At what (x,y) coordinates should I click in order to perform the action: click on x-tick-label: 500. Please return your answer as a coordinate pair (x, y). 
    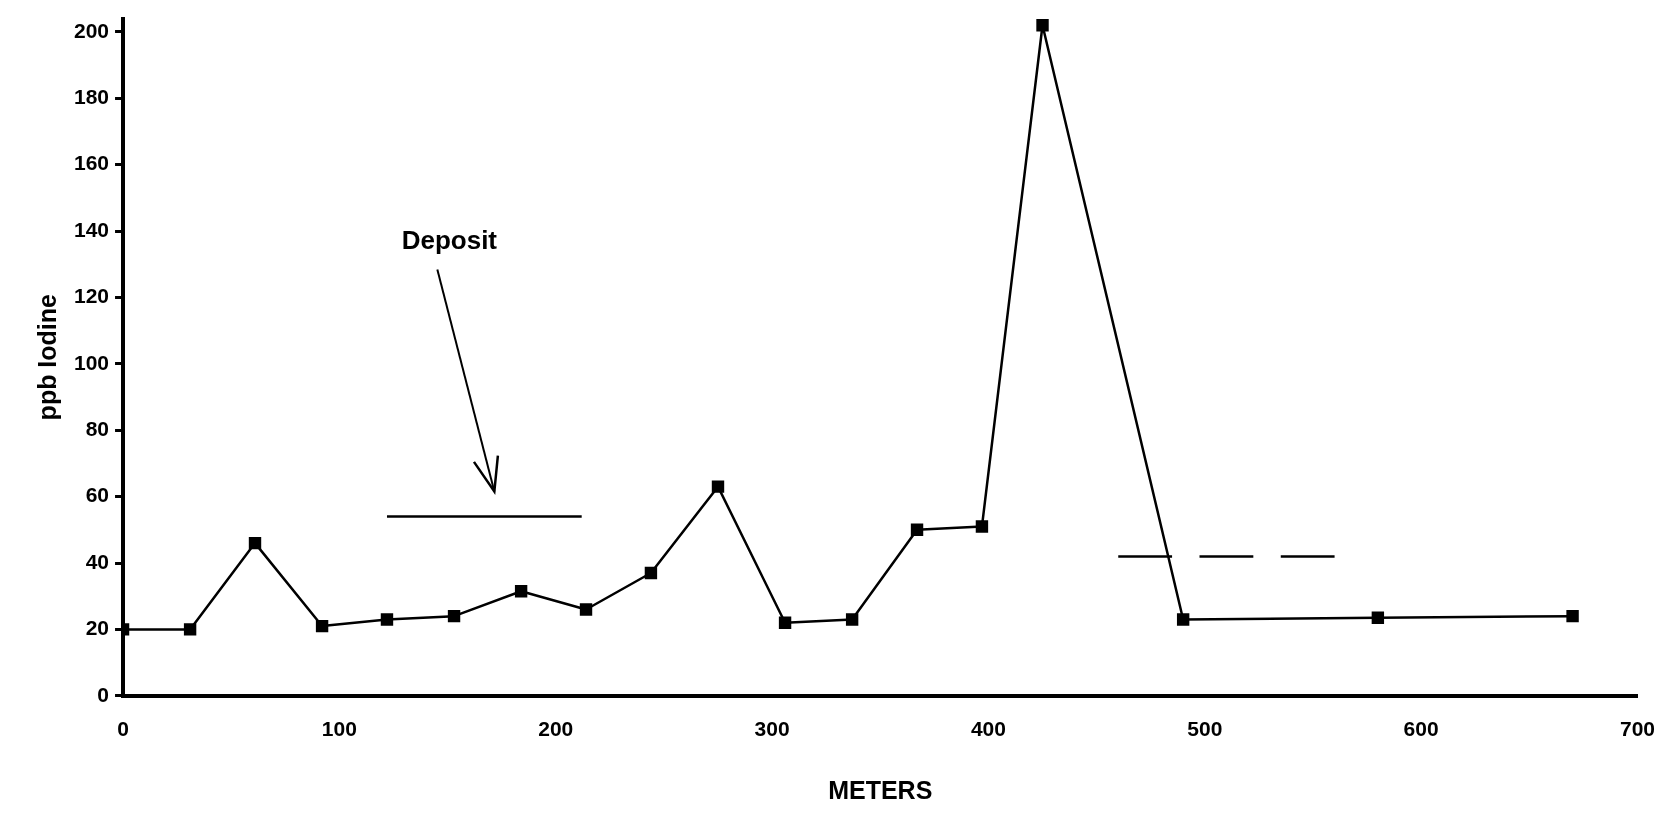
    Looking at the image, I should click on (1205, 729).